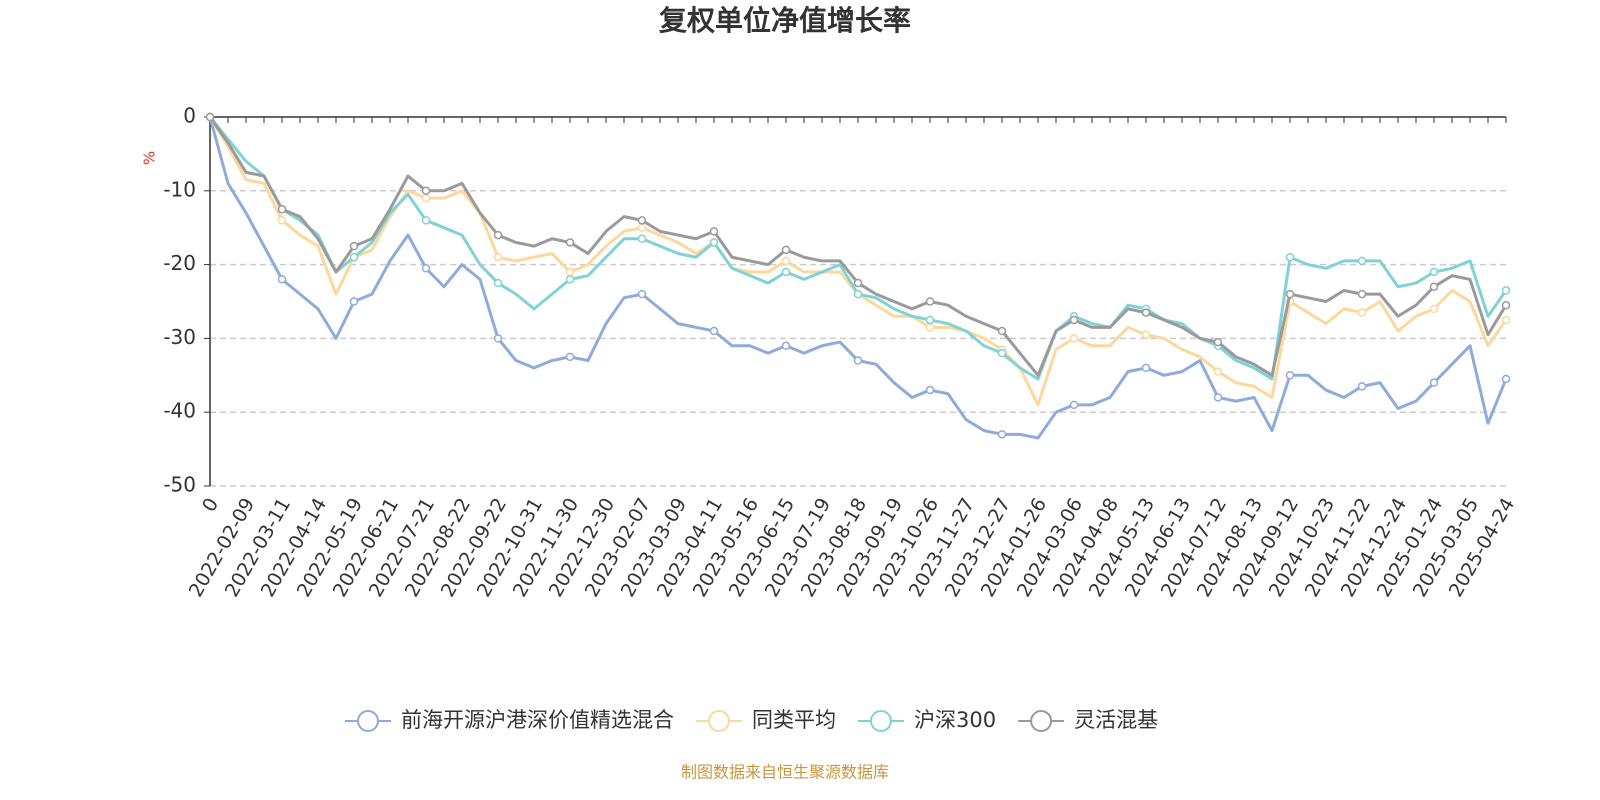  I want to click on y-tick-label: -30, so click(179, 337).